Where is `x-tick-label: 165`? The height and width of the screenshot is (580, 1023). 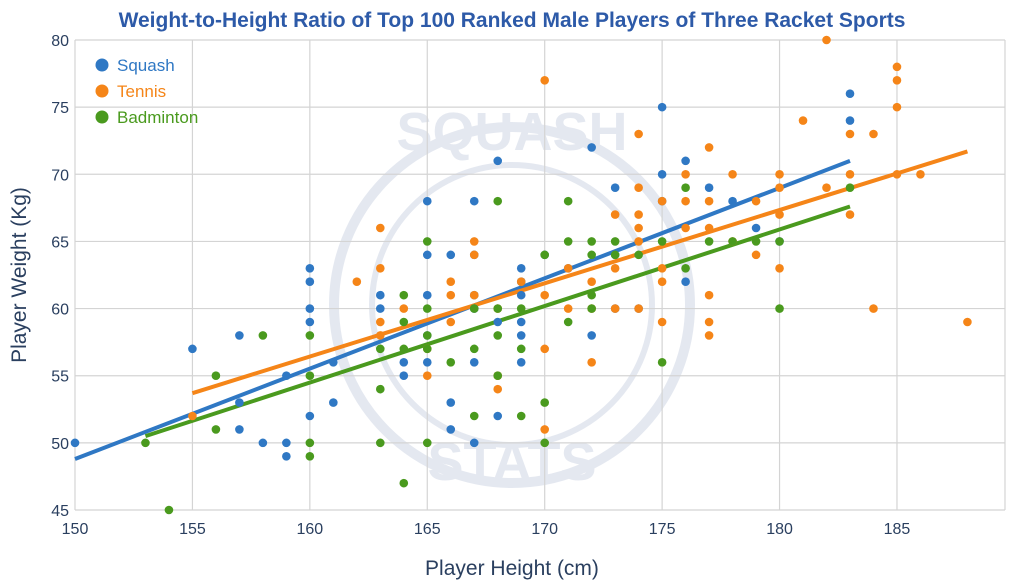 x-tick-label: 165 is located at coordinates (427, 529).